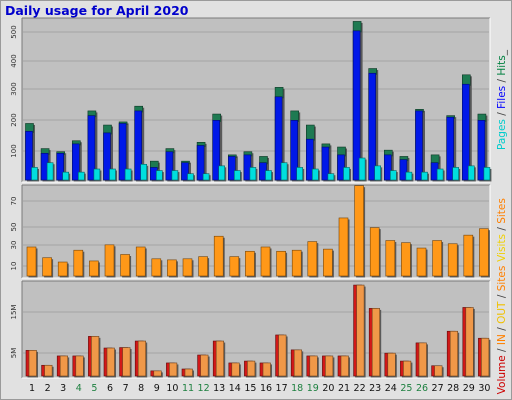 The image size is (512, 400). I want to click on day-label-27: 27, so click(438, 388).